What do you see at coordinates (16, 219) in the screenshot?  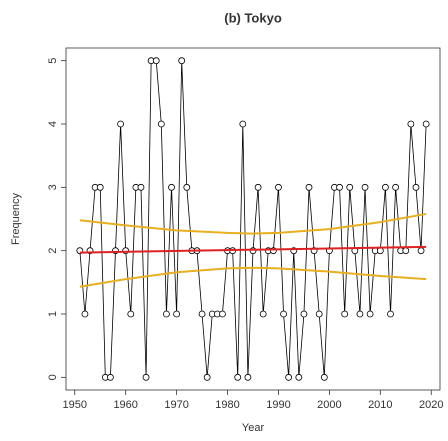 I see `y-axis-label: Frequency` at bounding box center [16, 219].